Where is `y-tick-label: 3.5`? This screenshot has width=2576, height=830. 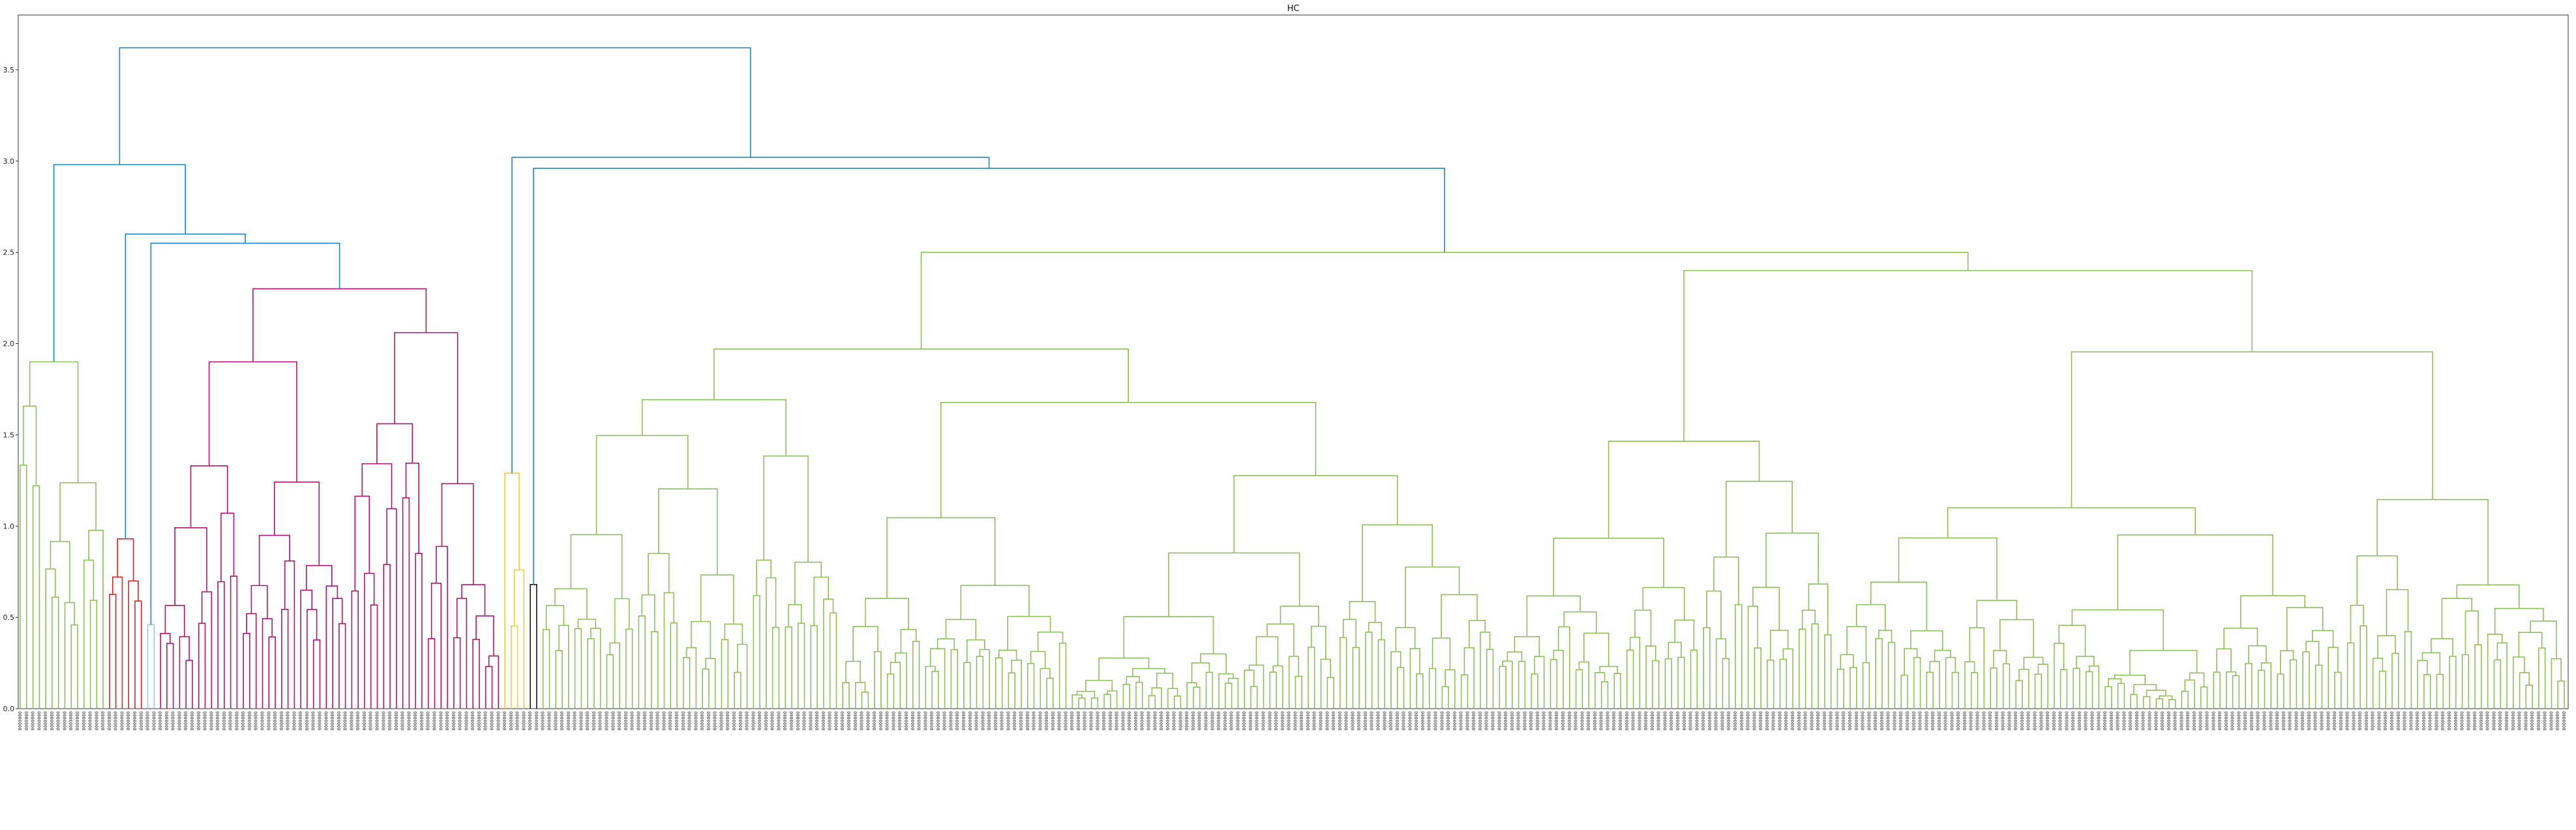 y-tick-label: 3.5 is located at coordinates (9, 70).